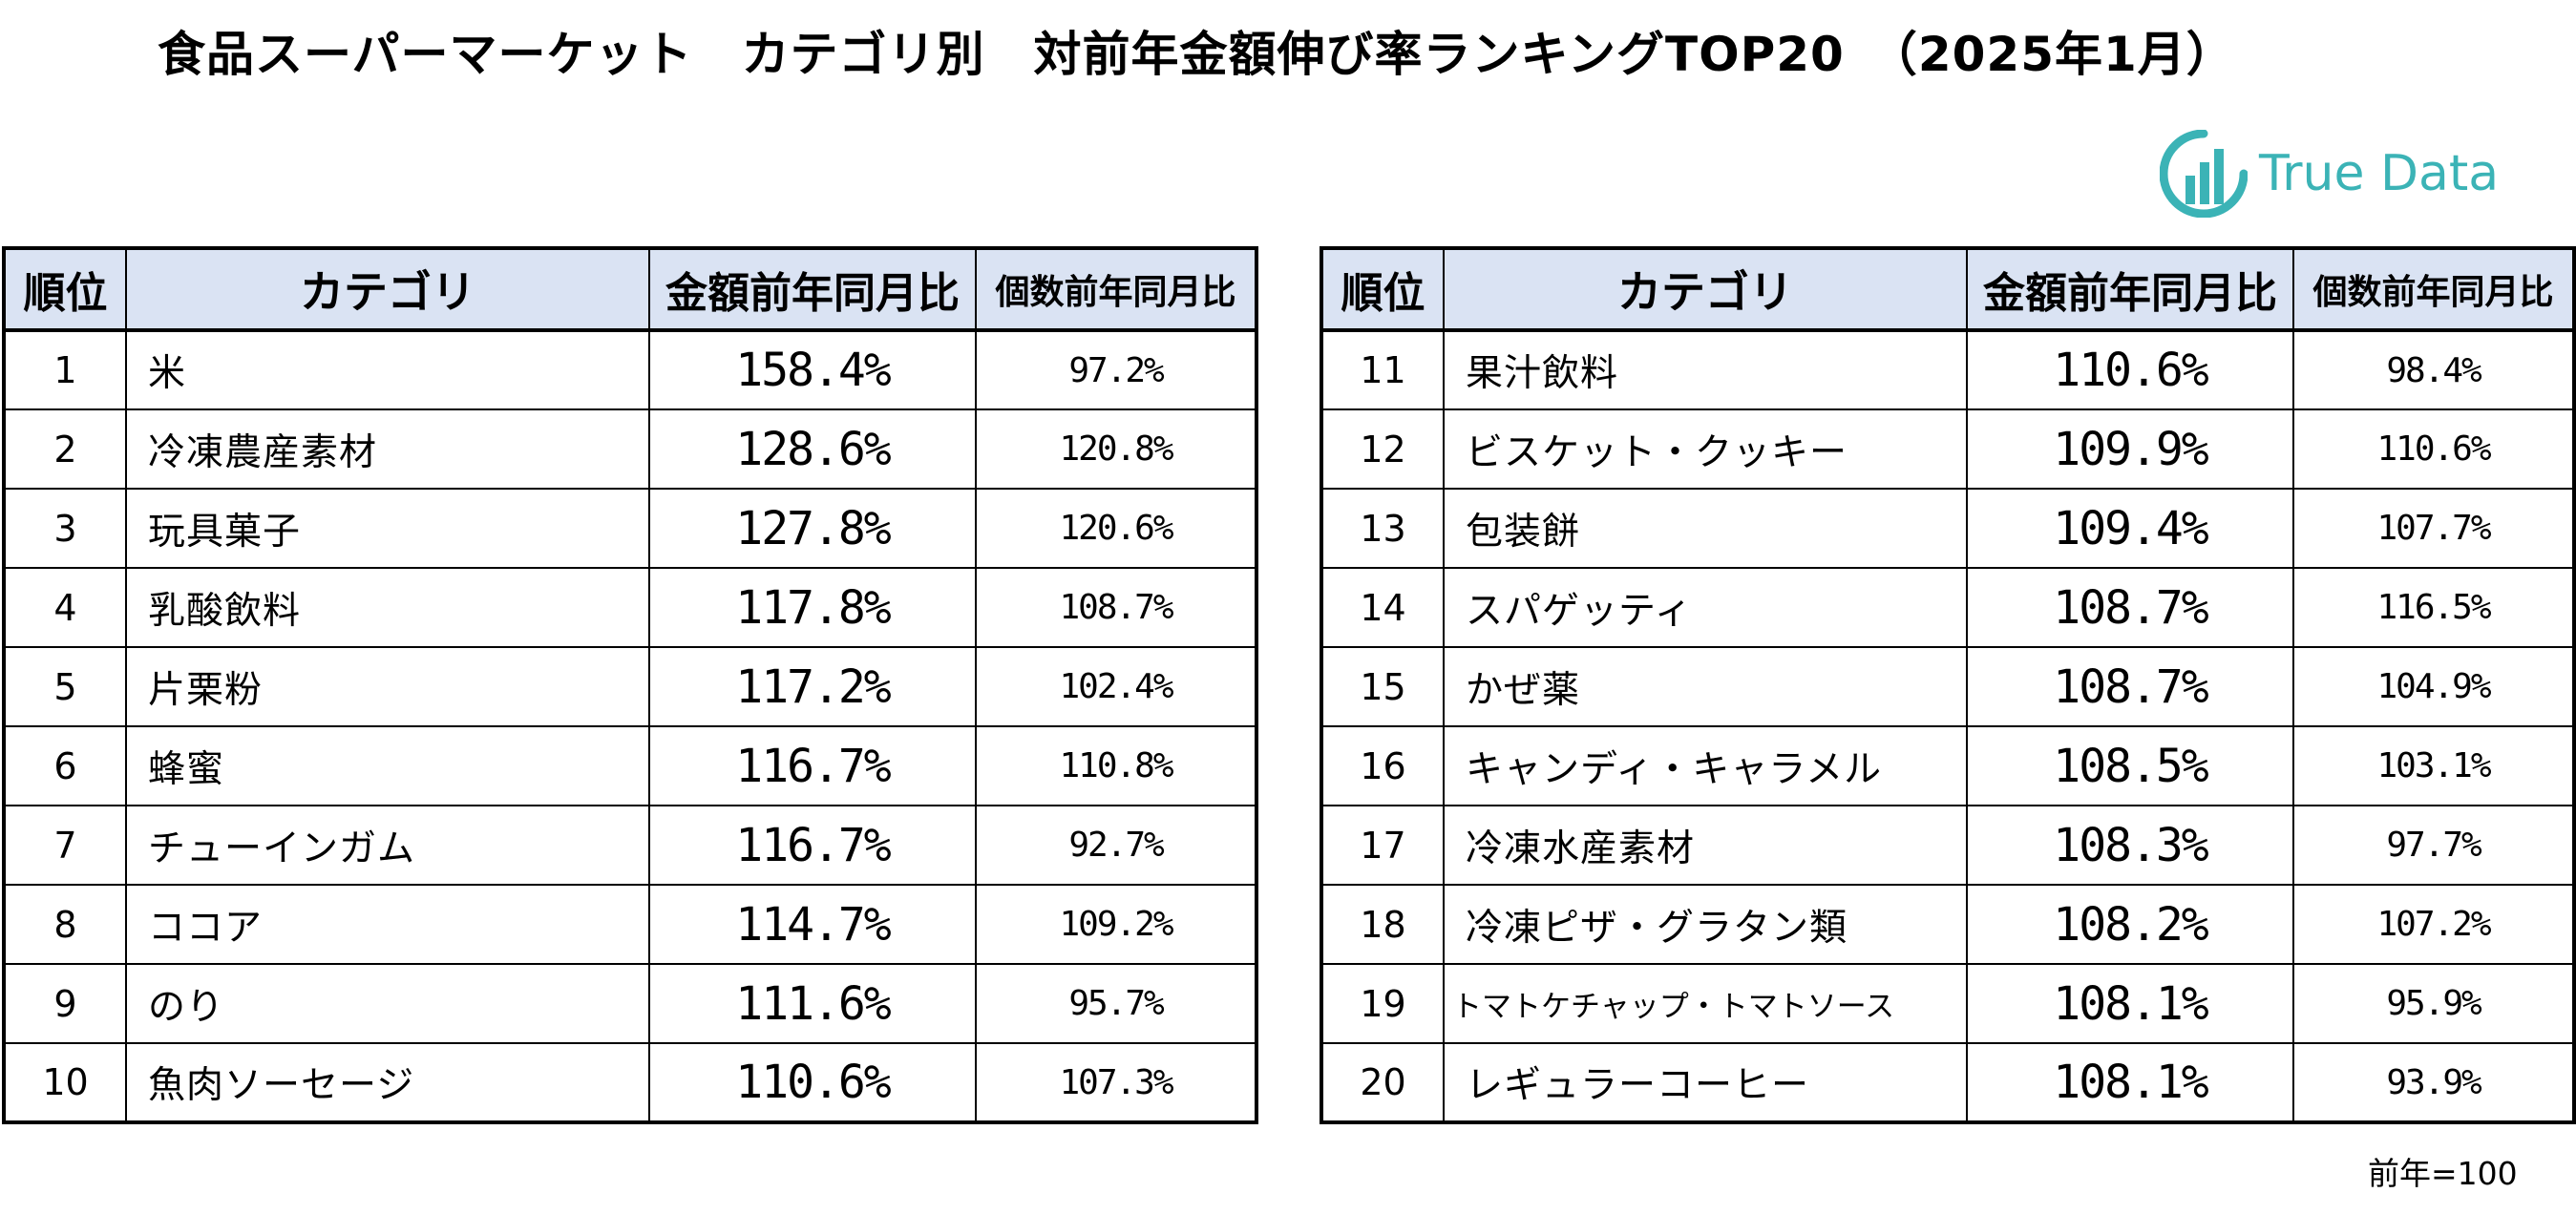  I want to click on category-cell: キャンディ・キャラメル, so click(1705, 765).